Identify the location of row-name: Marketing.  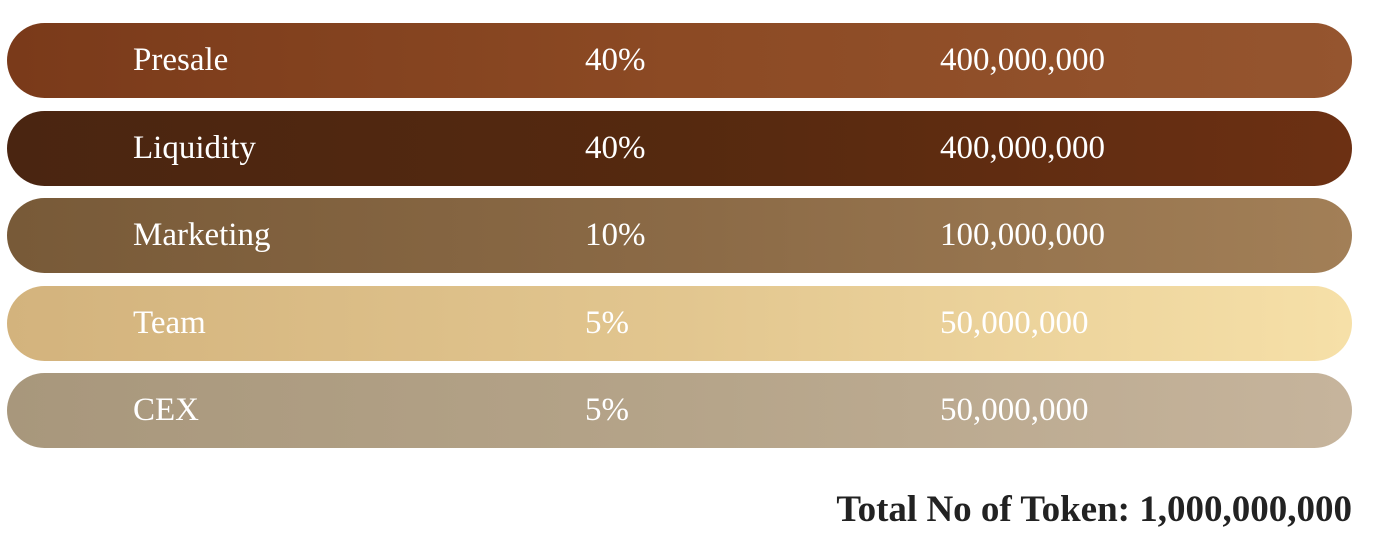
(202, 234).